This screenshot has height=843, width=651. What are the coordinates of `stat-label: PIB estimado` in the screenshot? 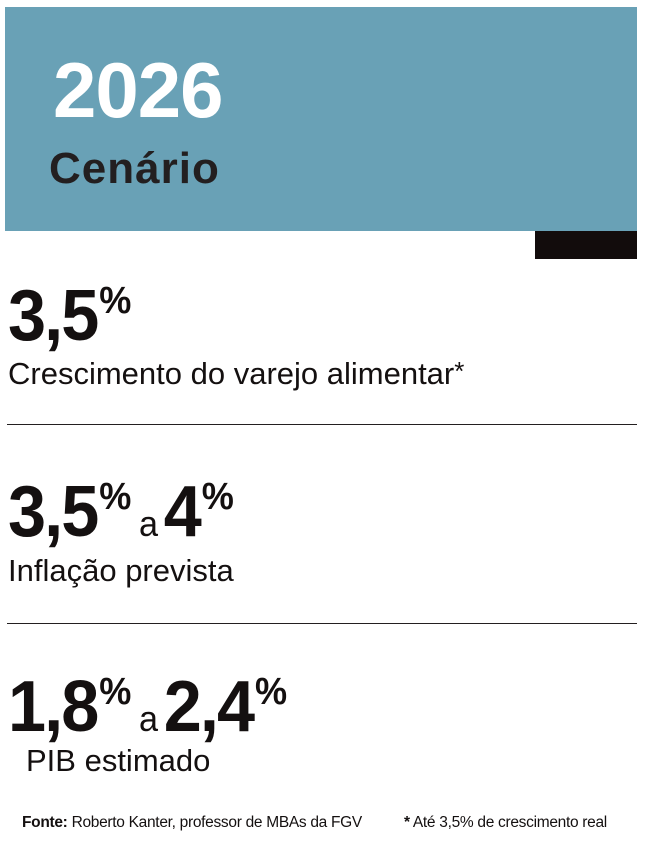 It's located at (118, 760).